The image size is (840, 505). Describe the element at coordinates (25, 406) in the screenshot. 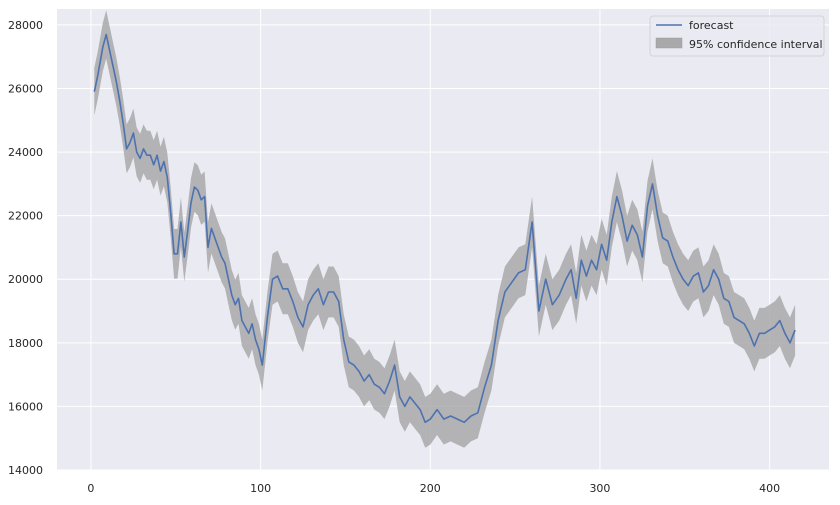

I see `y-tick-label: 16000` at that location.